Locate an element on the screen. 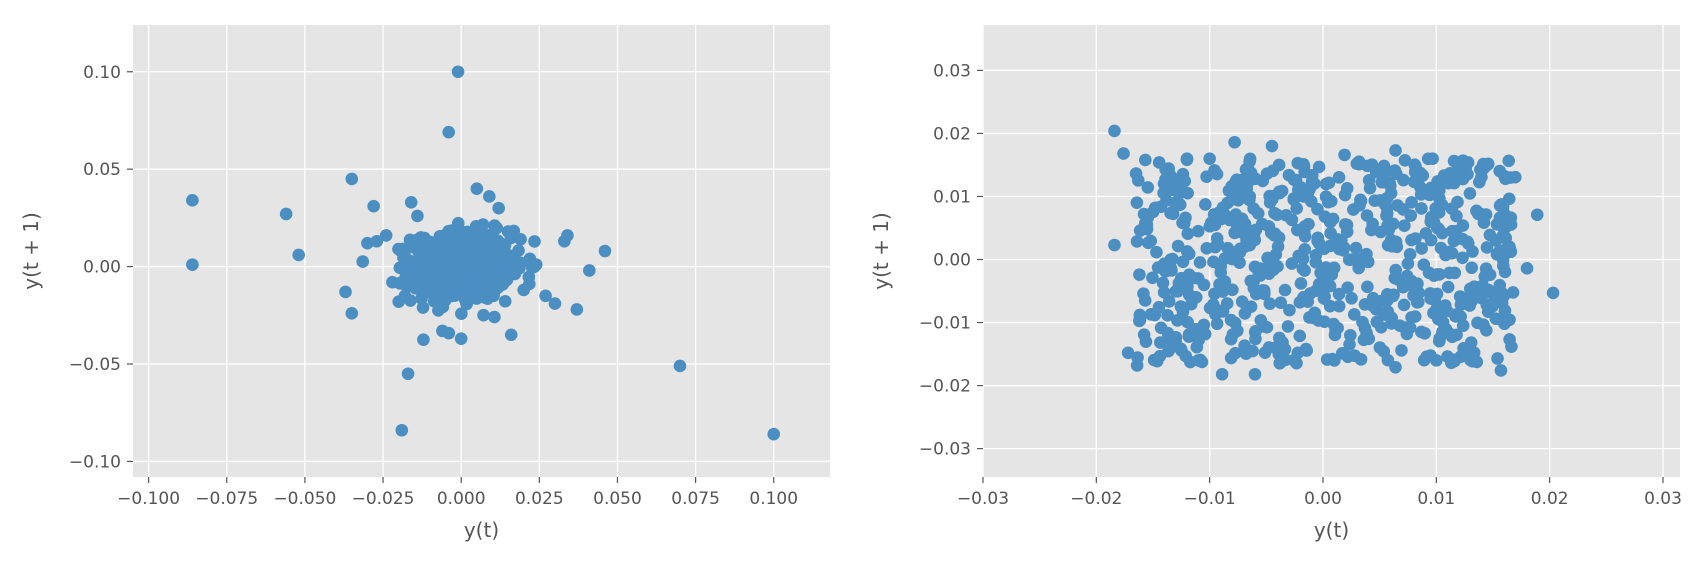 The width and height of the screenshot is (1697, 566). x-tick-label: 0.000 is located at coordinates (461, 499).